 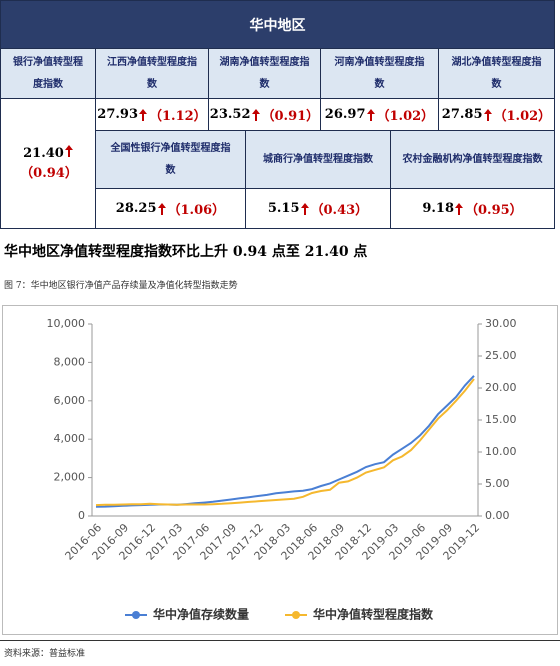 I want to click on value-cell: 26.97 （1.02）, so click(x=379, y=114).